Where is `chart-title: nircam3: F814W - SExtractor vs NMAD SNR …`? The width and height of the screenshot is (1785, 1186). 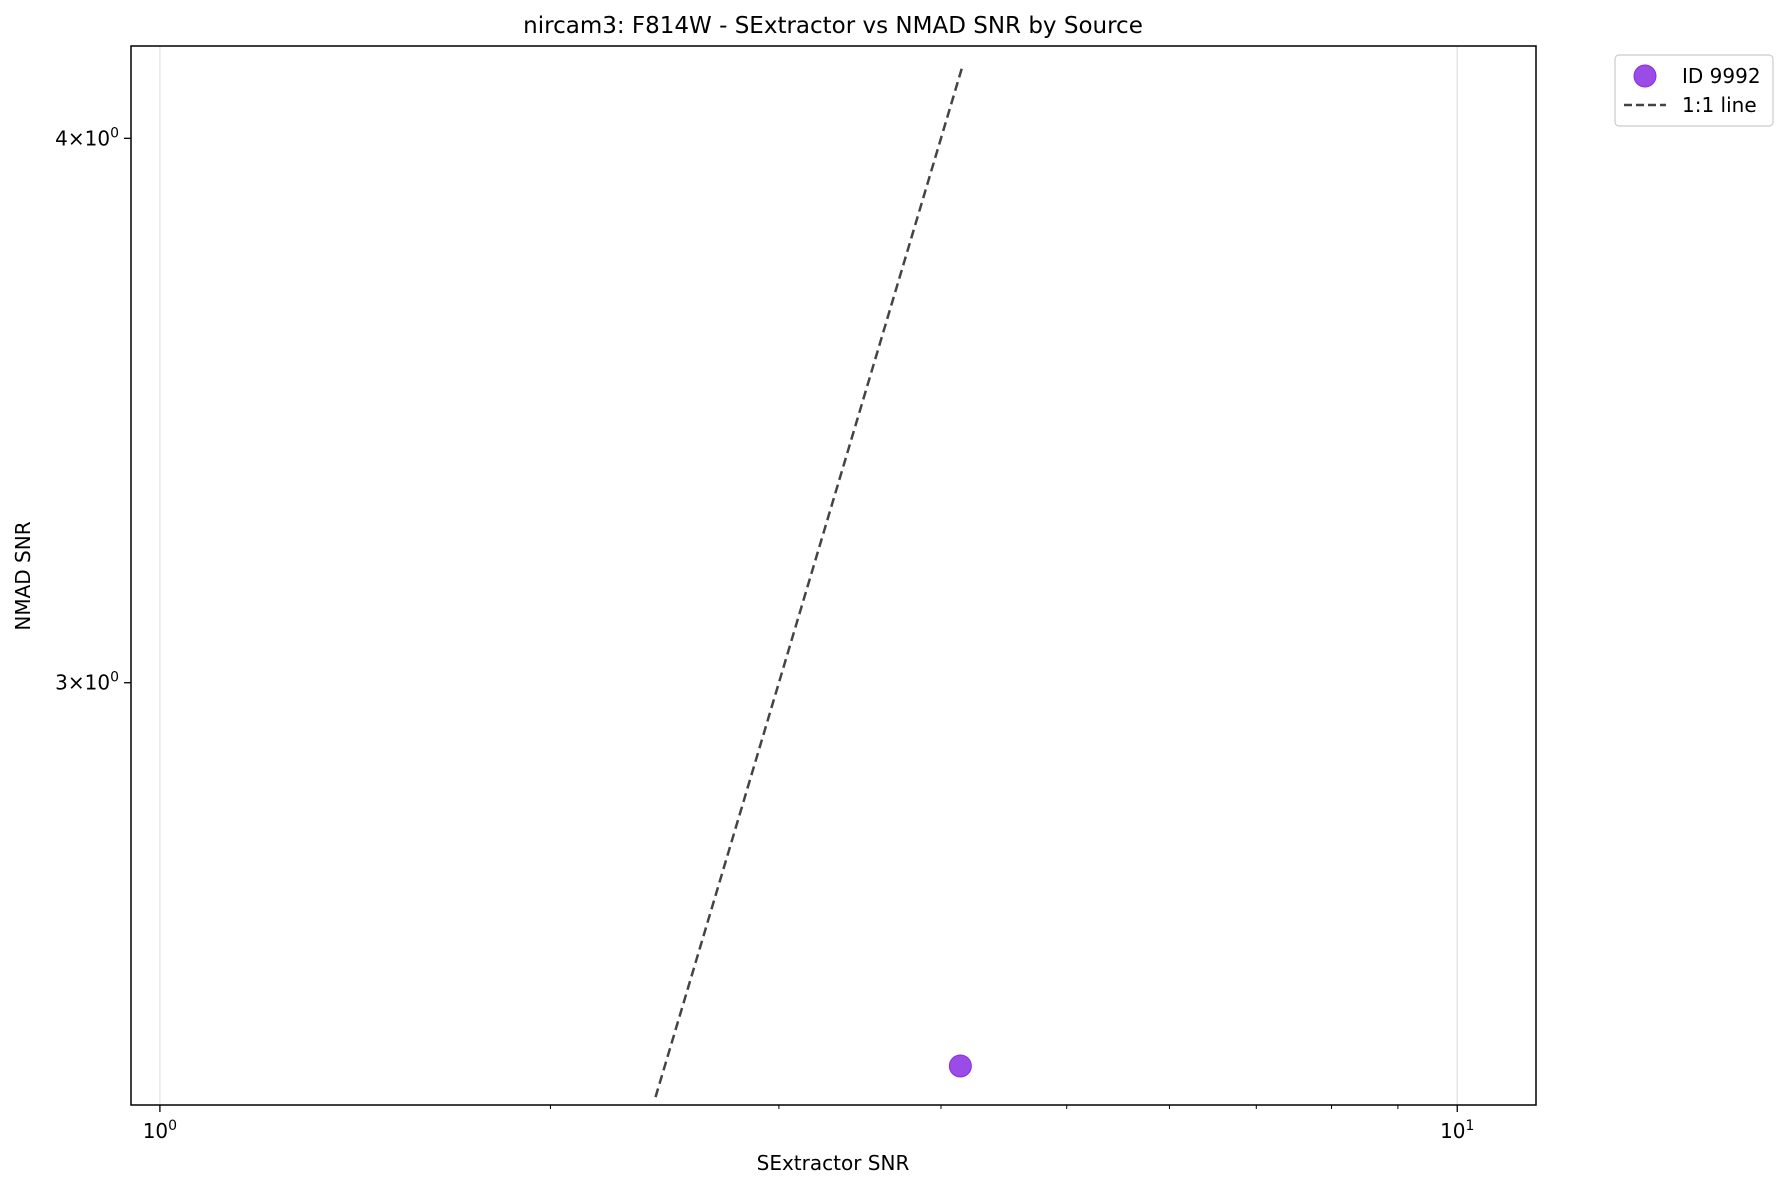 chart-title: nircam3: F814W - SExtractor vs NMAD SNR … is located at coordinates (833, 26).